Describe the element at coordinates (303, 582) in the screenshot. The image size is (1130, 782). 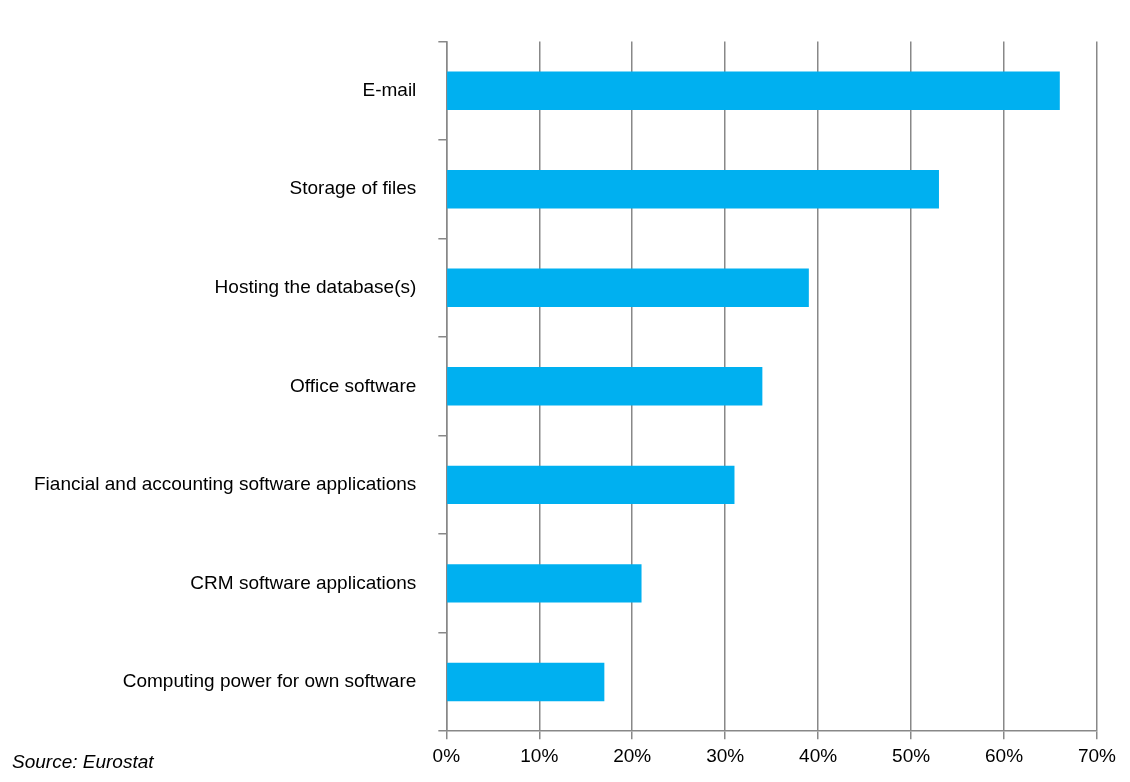
I see `y-tick-label: CRM software applications` at that location.